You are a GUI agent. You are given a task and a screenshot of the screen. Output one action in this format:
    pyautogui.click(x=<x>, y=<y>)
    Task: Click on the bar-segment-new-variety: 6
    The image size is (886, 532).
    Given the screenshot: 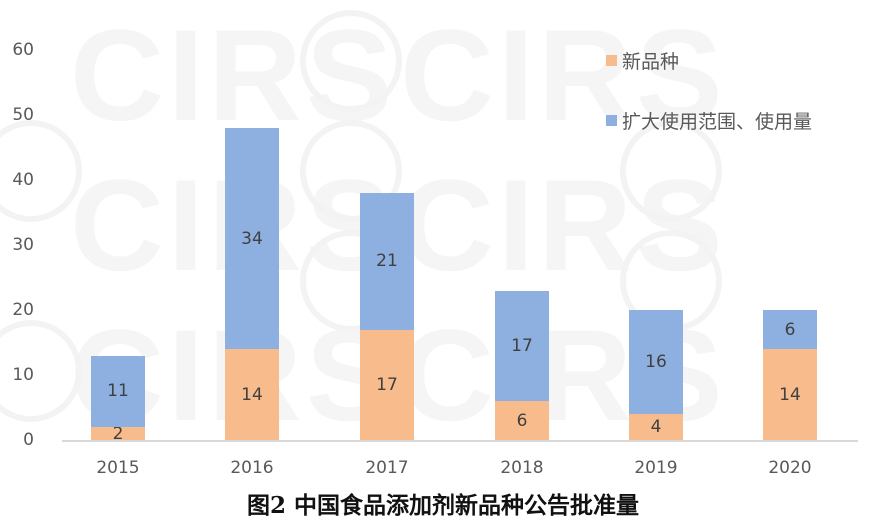 What is the action you would take?
    pyautogui.click(x=522, y=420)
    